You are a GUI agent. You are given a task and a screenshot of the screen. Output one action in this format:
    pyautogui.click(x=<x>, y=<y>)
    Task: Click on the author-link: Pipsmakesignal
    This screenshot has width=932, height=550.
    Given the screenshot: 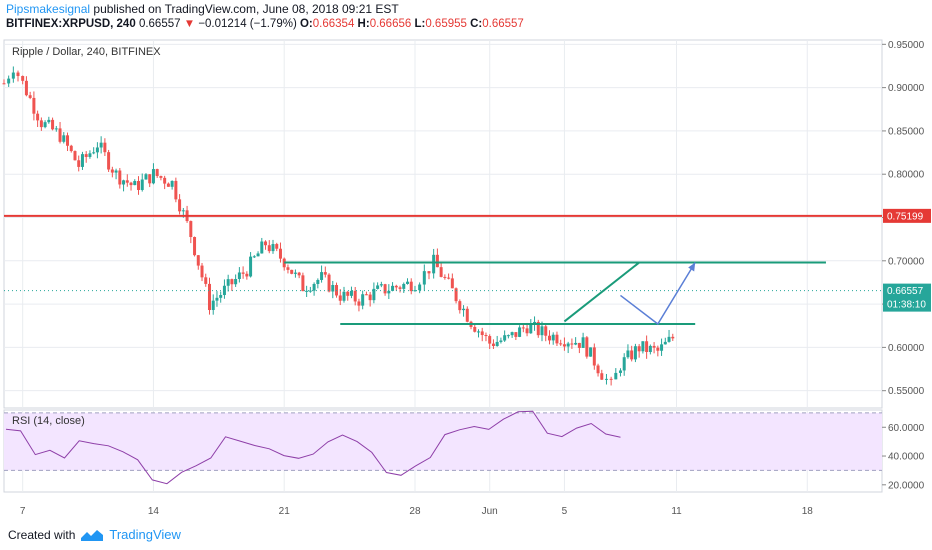 What is the action you would take?
    pyautogui.click(x=48, y=9)
    